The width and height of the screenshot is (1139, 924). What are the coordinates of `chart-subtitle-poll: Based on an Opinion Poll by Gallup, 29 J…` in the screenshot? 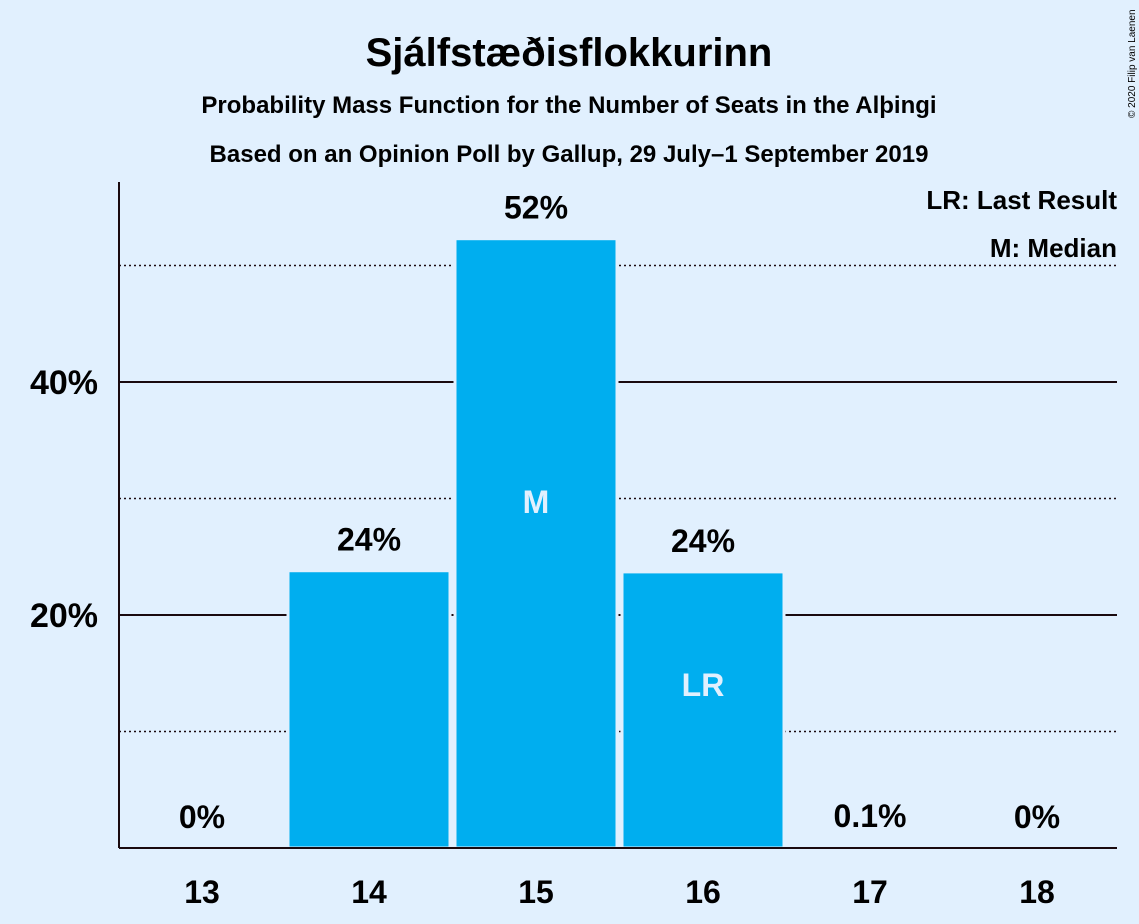 It's located at (569, 154).